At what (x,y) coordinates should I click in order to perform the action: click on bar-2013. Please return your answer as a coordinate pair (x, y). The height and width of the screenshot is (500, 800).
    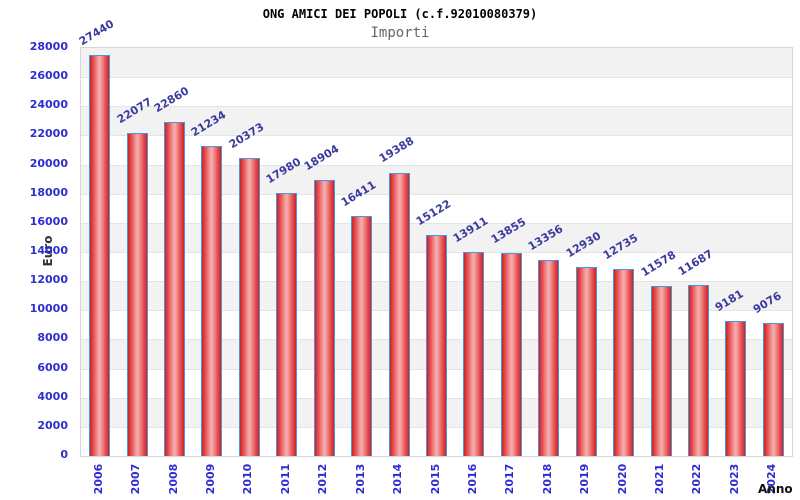
    Looking at the image, I should click on (362, 335).